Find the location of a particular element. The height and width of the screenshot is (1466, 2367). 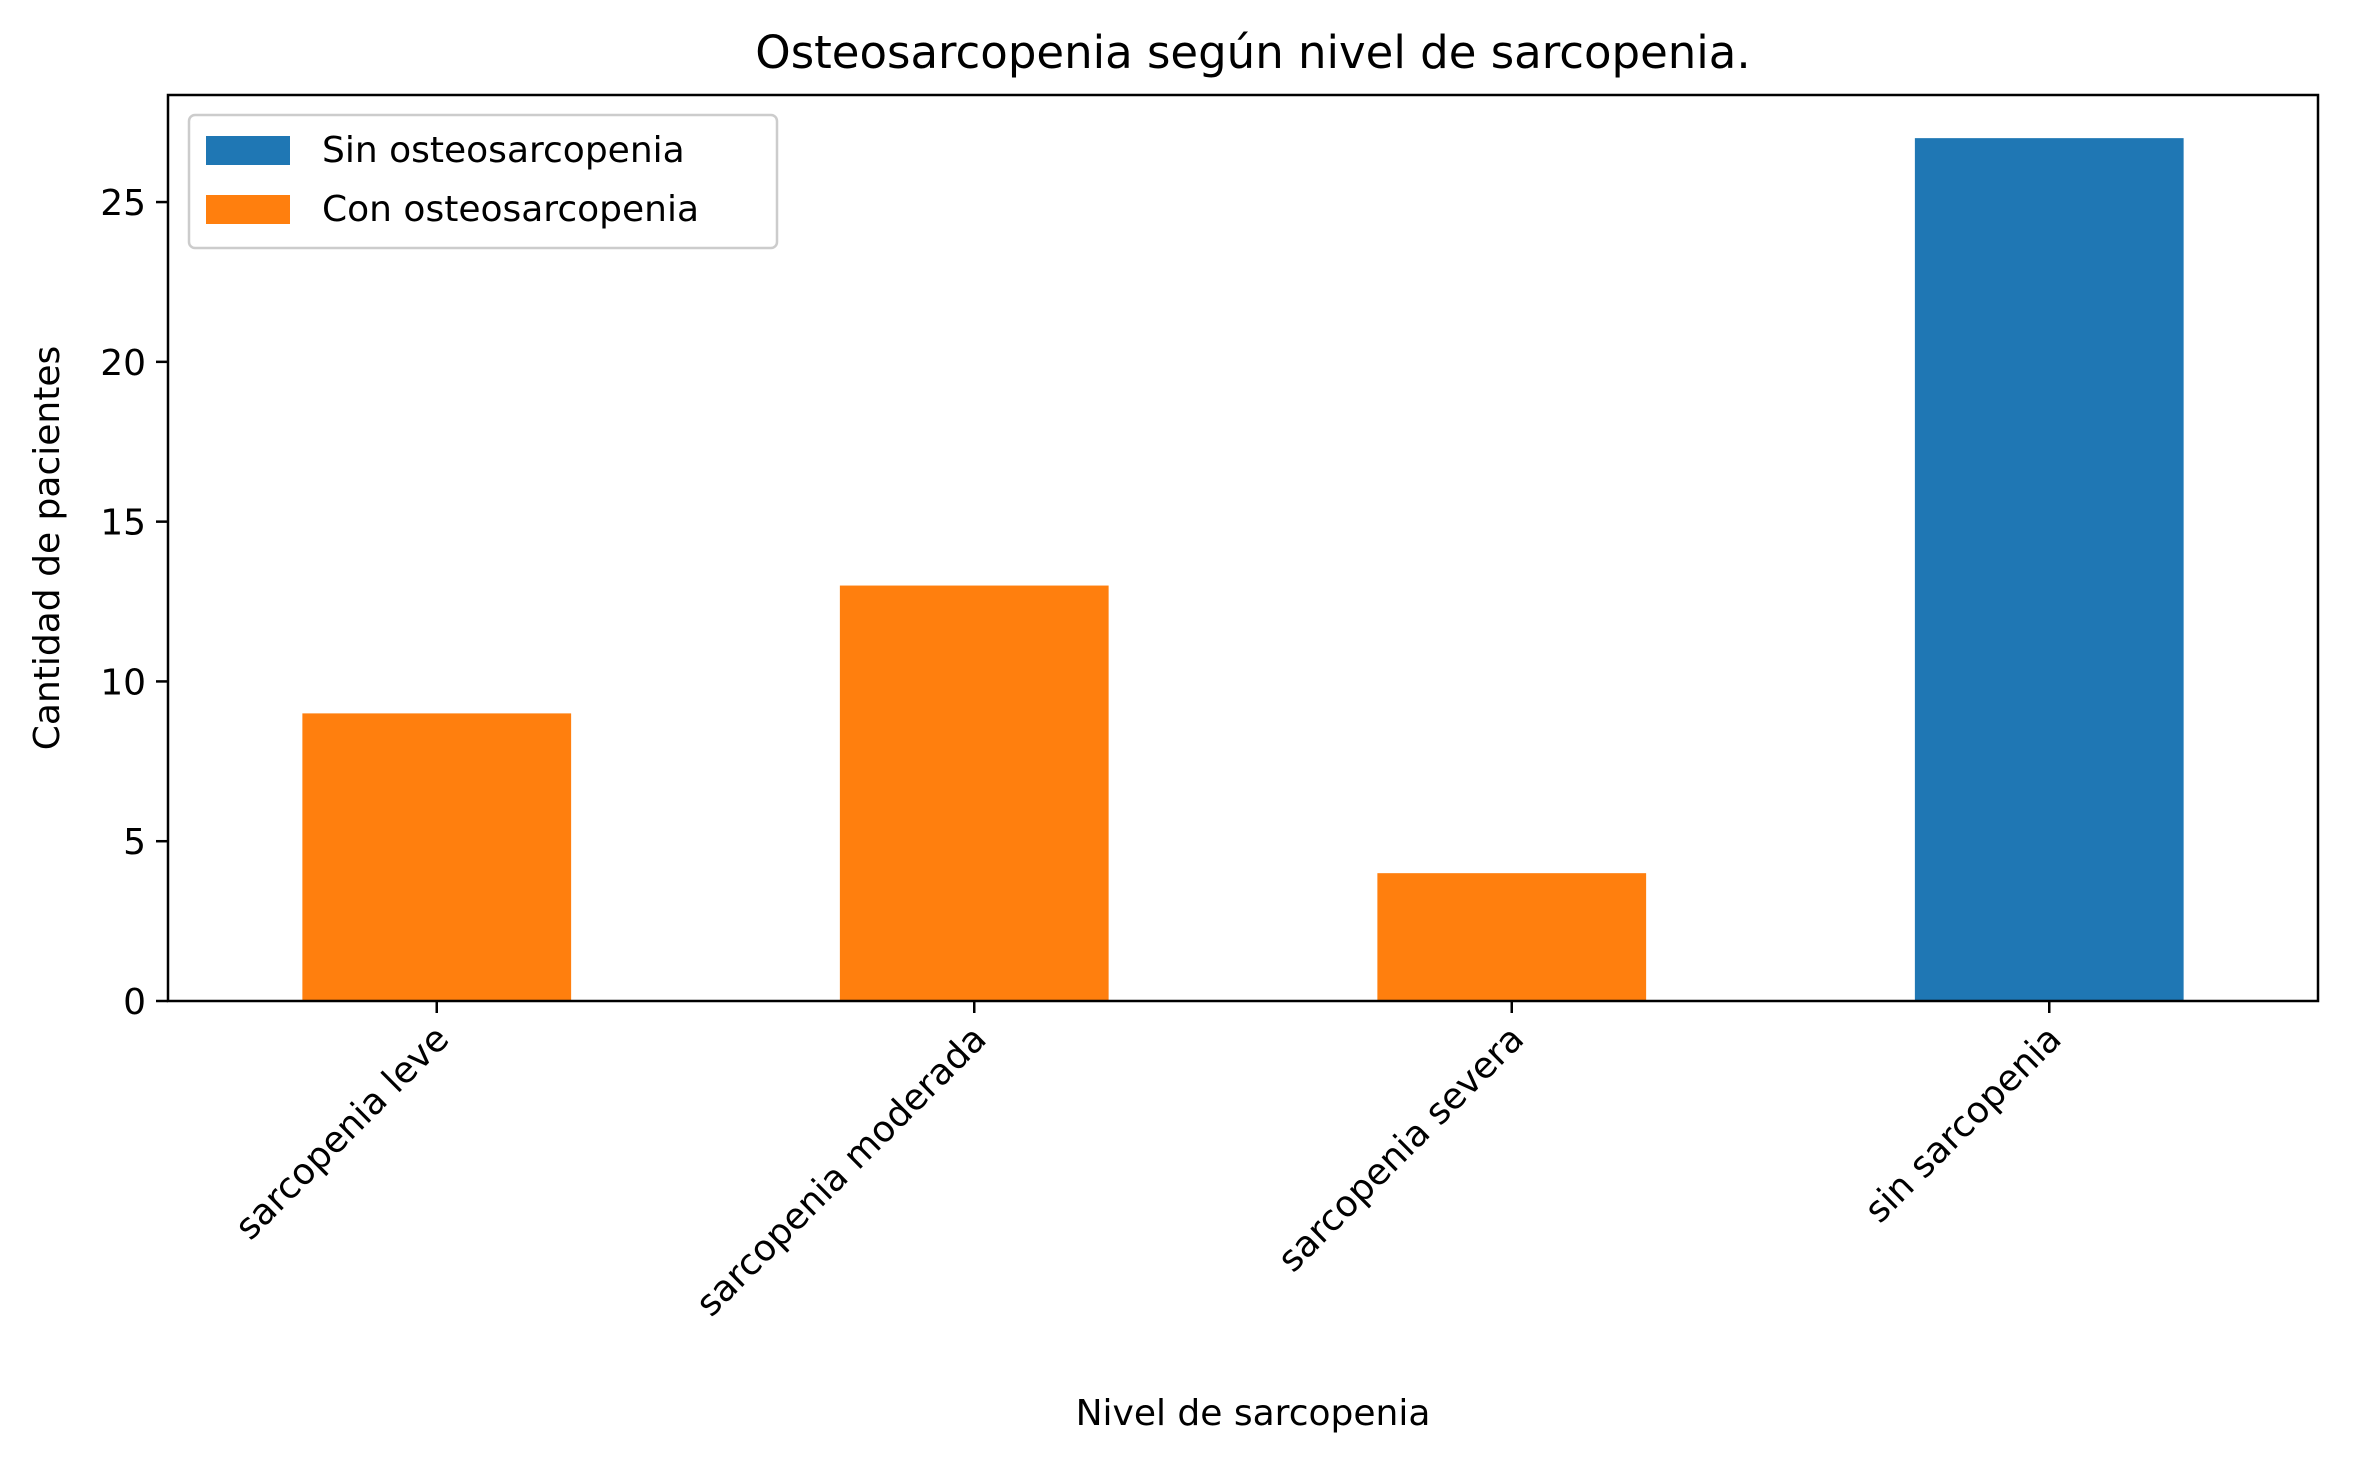

x-axis-label: Nivel de sarcopenia is located at coordinates (1253, 1413).